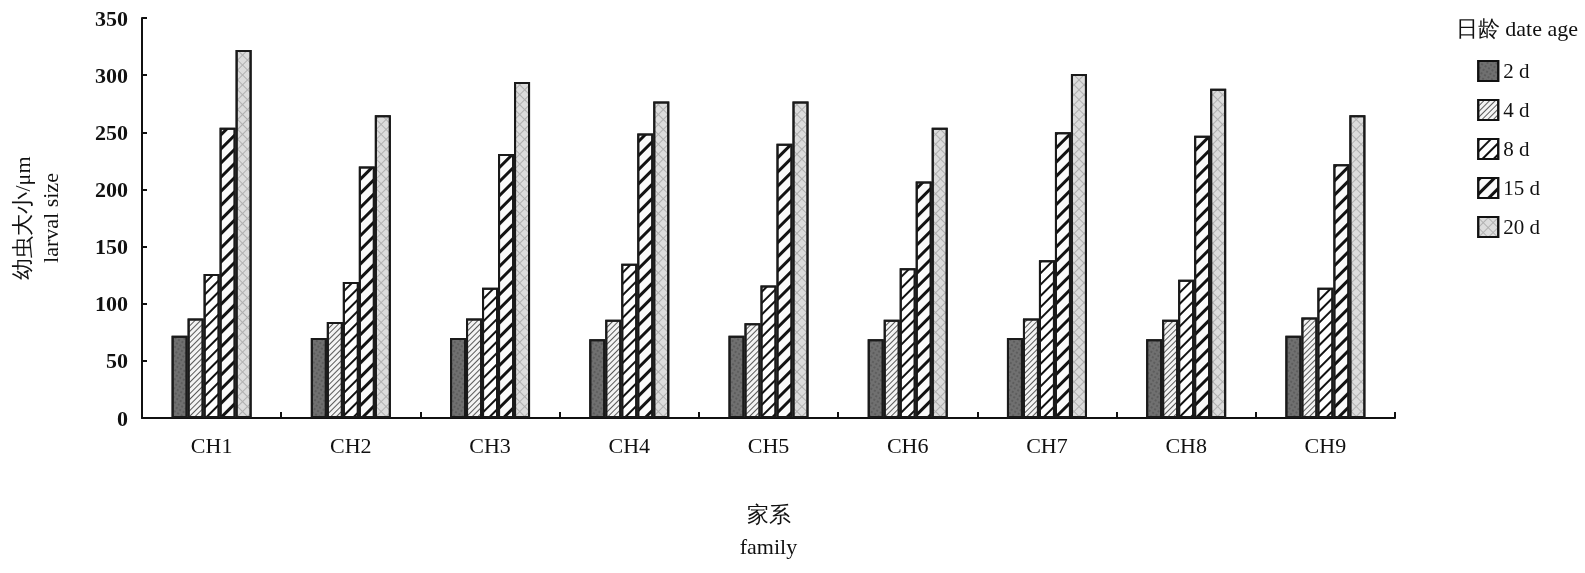 The height and width of the screenshot is (573, 1585). What do you see at coordinates (1186, 445) in the screenshot?
I see `x-tick-label: CH8` at bounding box center [1186, 445].